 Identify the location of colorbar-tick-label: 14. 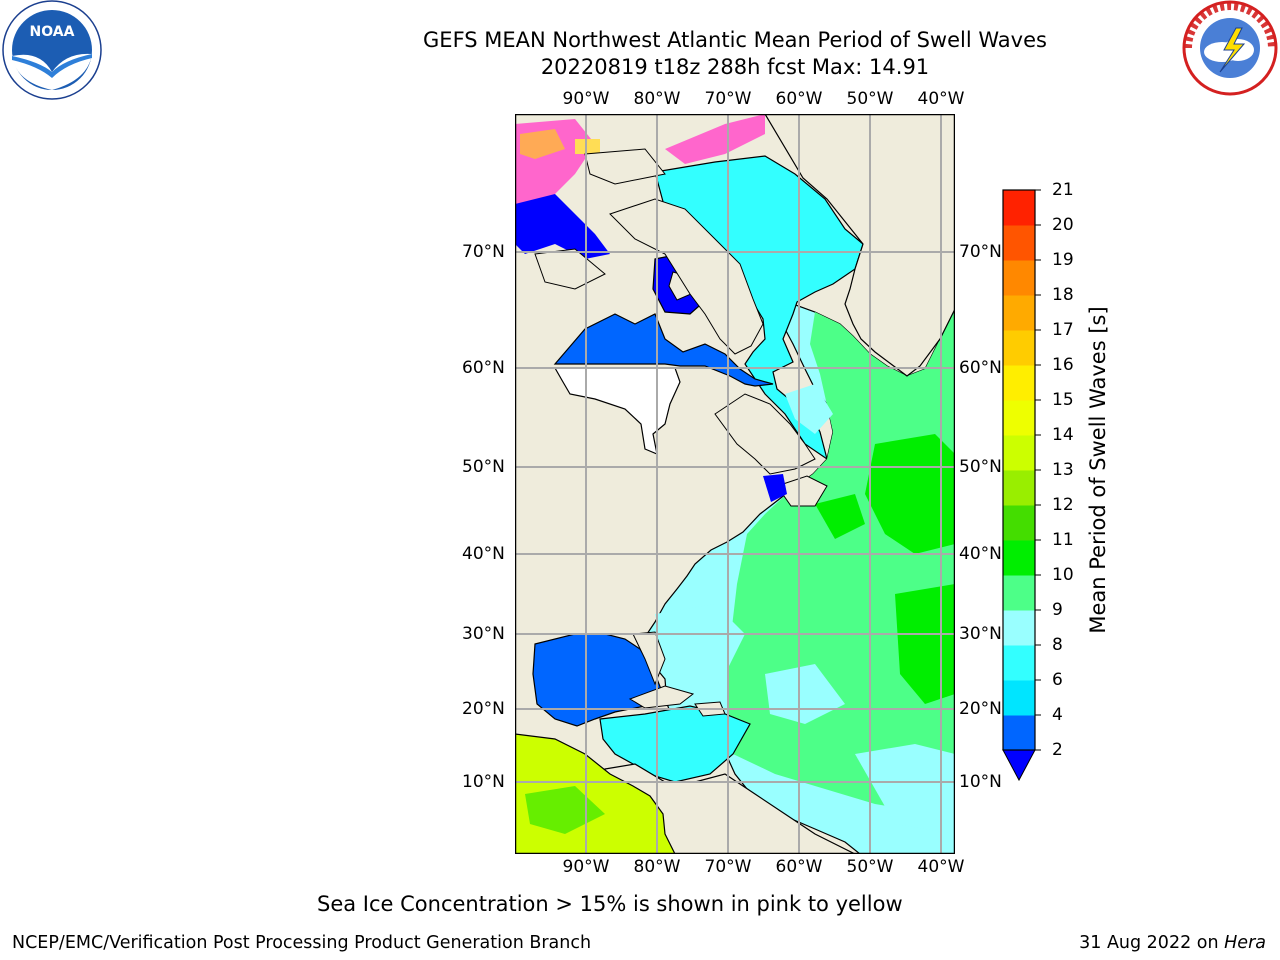
(1063, 435).